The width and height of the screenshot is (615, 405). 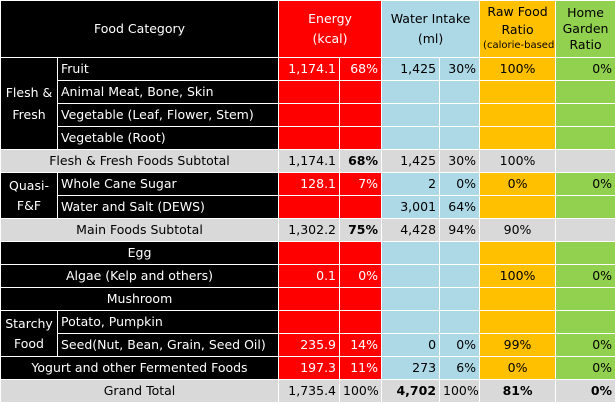 I want to click on header-garden-title2: Garden, so click(x=585, y=28).